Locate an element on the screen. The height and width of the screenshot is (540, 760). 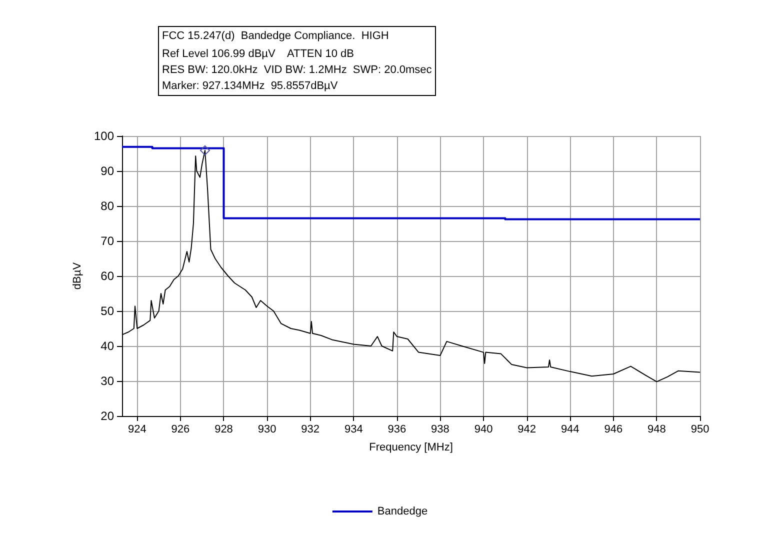
x-tick-label: 938 is located at coordinates (440, 430).